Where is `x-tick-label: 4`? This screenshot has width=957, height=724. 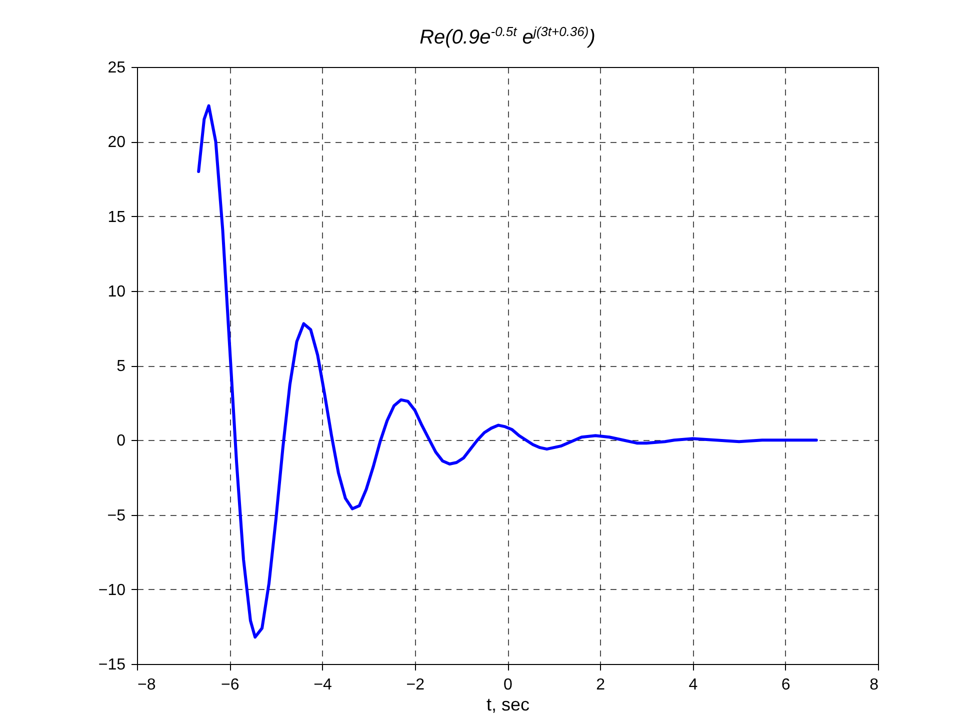
x-tick-label: 4 is located at coordinates (693, 685).